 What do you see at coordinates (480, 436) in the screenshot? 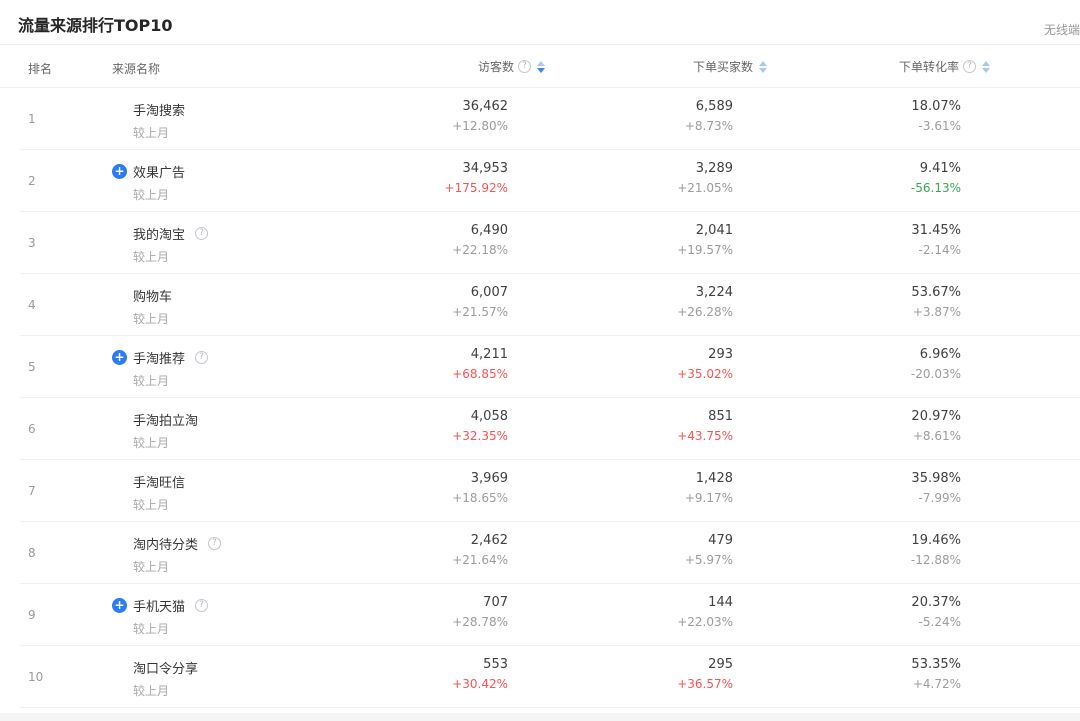
I see `visitors-change: +32.35%` at bounding box center [480, 436].